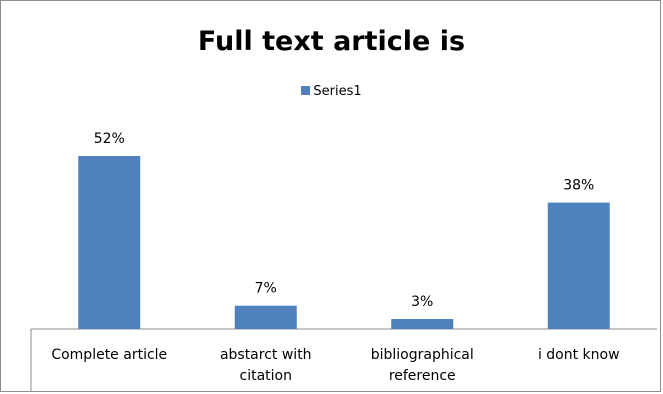 The height and width of the screenshot is (394, 663). Describe the element at coordinates (579, 355) in the screenshot. I see `category-label-4: i dont know` at that location.